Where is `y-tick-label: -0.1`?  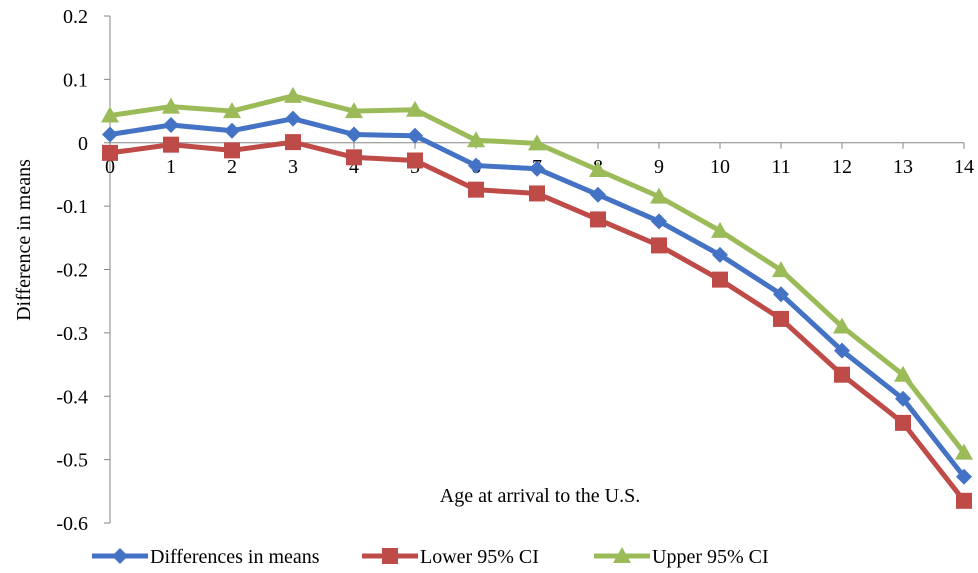
y-tick-label: -0.1 is located at coordinates (72, 207).